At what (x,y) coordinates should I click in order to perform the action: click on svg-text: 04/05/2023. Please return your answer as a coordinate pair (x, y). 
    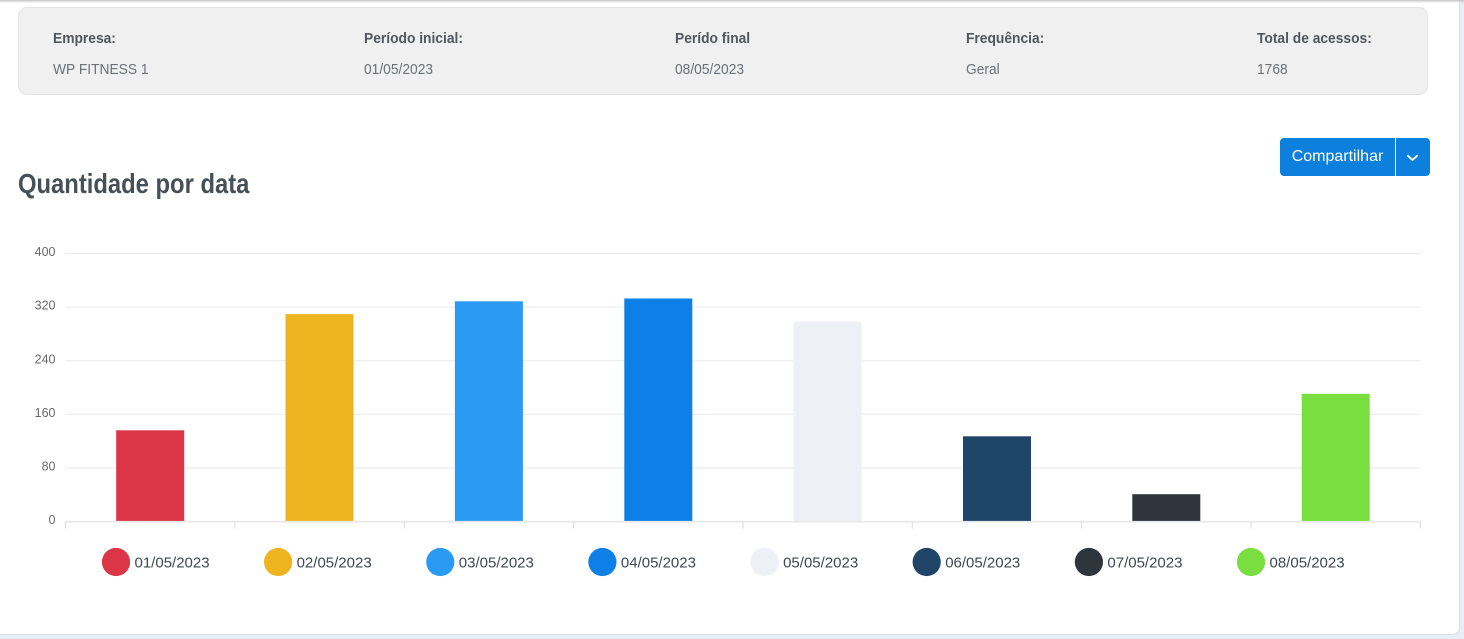
    Looking at the image, I should click on (658, 563).